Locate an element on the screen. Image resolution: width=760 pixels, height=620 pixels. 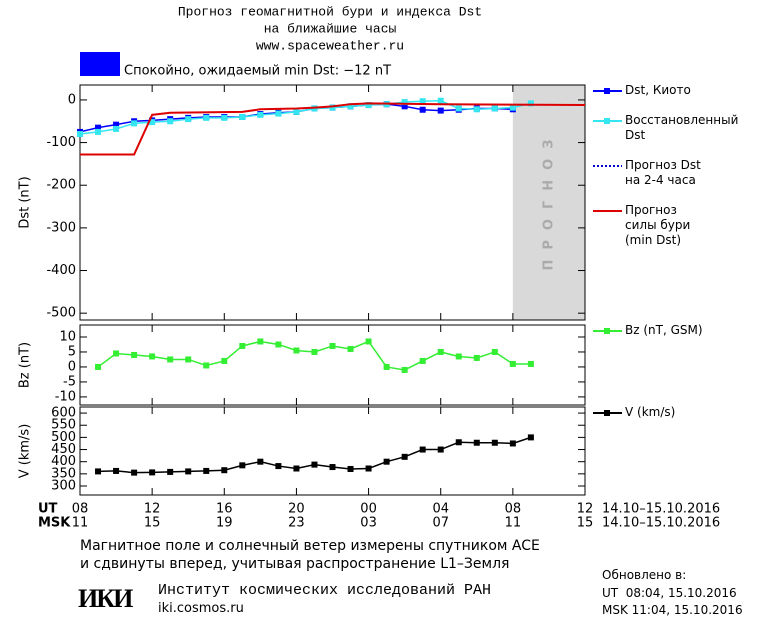
y-tick-label: 5 is located at coordinates (72, 351).